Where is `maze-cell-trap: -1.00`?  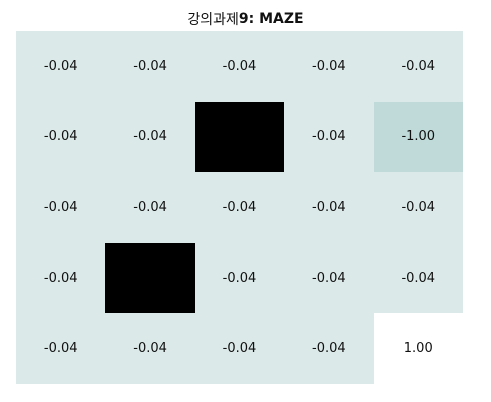 maze-cell-trap: -1.00 is located at coordinates (418, 137).